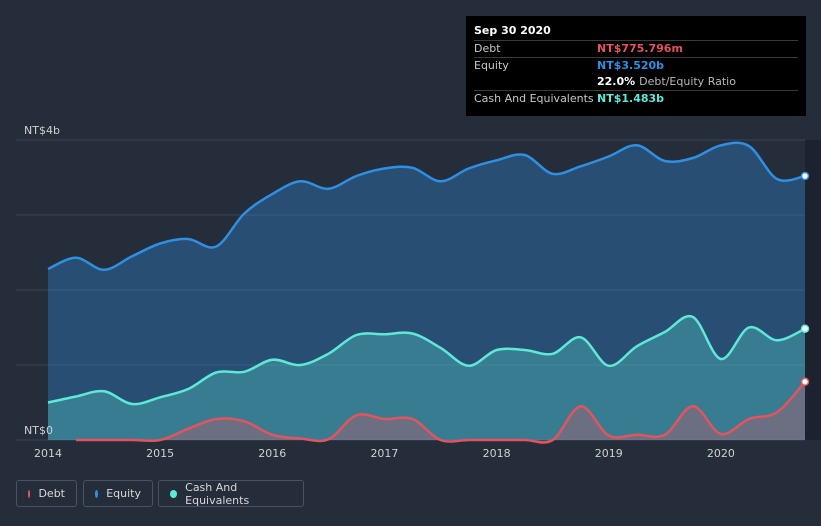 This screenshot has height=526, width=821. Describe the element at coordinates (487, 48) in the screenshot. I see `tooltip-debt-label: Debt` at that location.